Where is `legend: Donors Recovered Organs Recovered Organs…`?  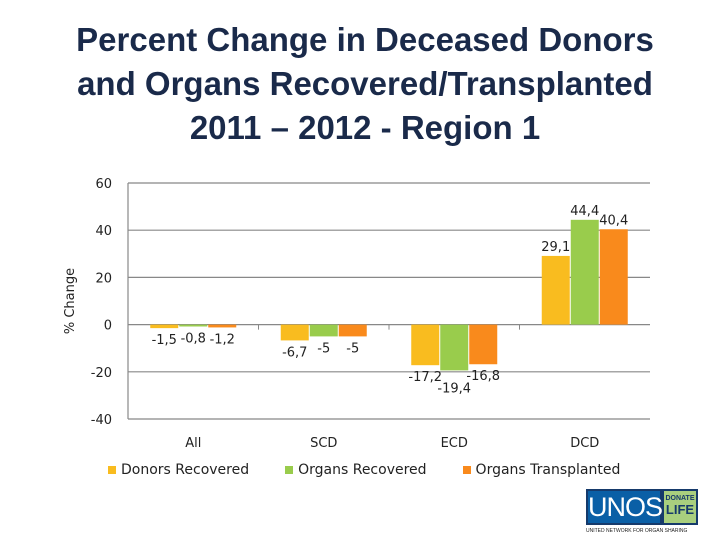
legend: Donors Recovered Organs Recovered Organs… is located at coordinates (382, 470).